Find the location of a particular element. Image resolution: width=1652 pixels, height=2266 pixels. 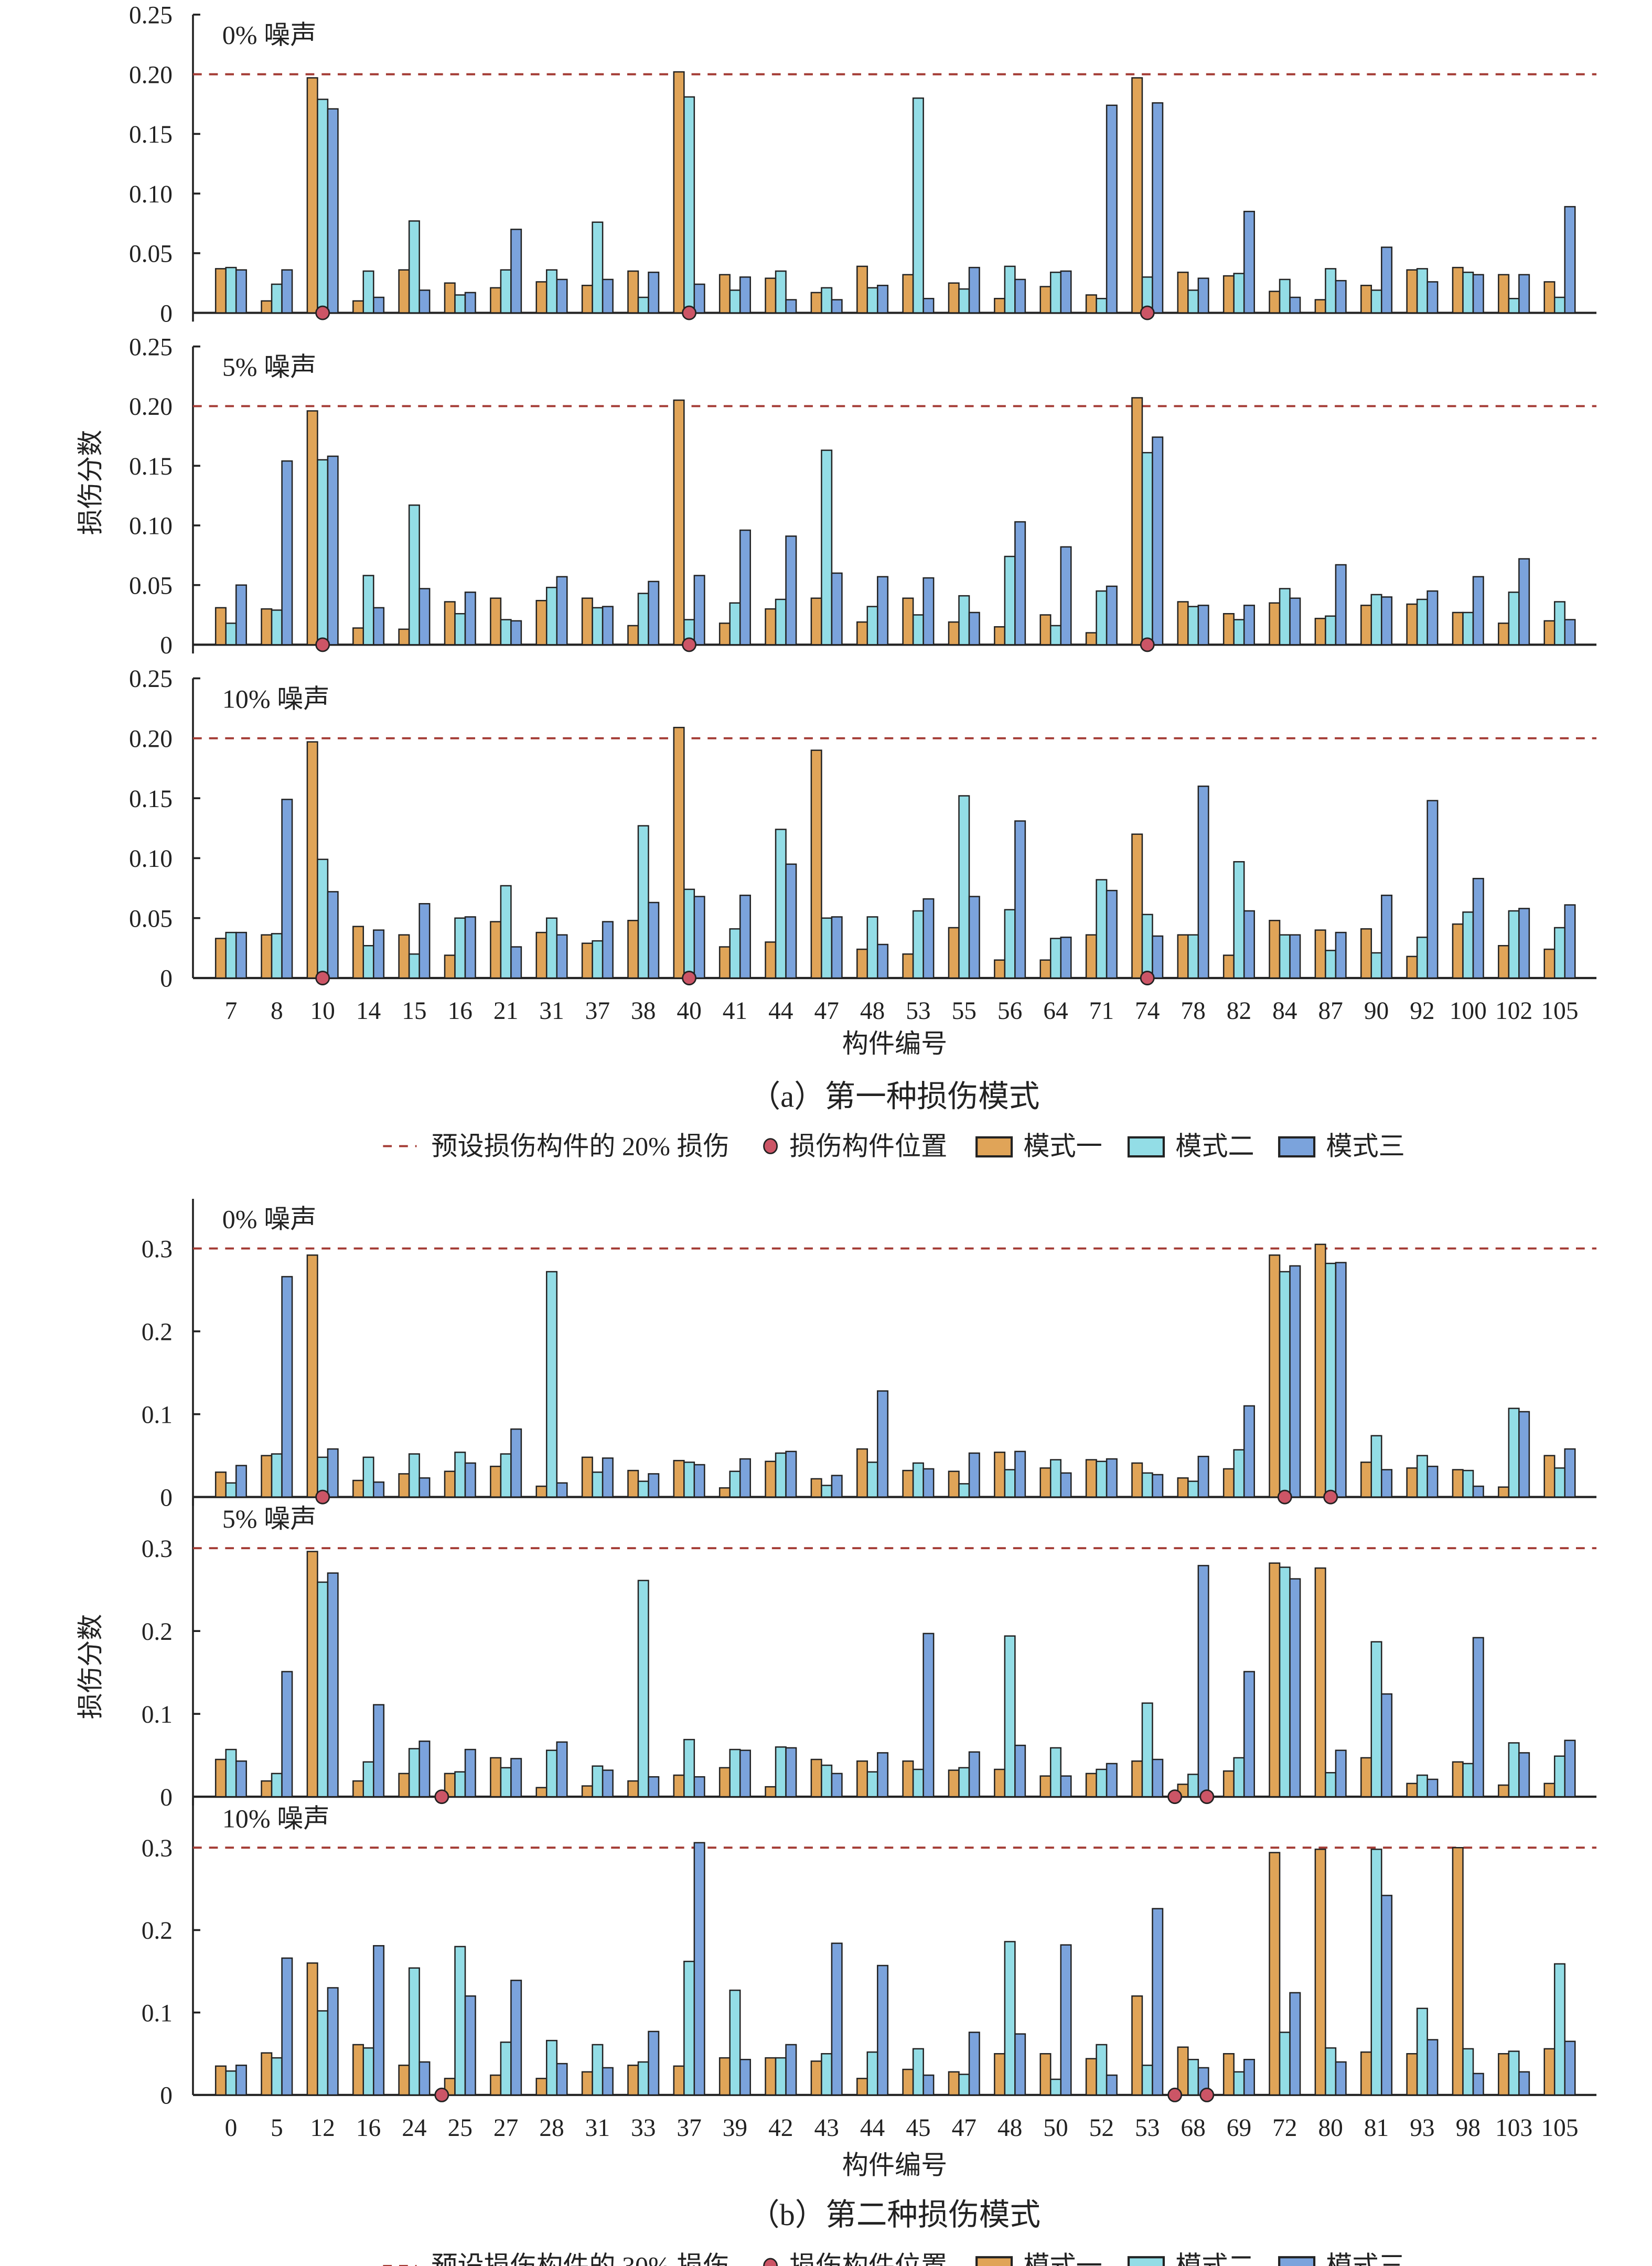

bar-模式二-39 is located at coordinates (735, 1484).